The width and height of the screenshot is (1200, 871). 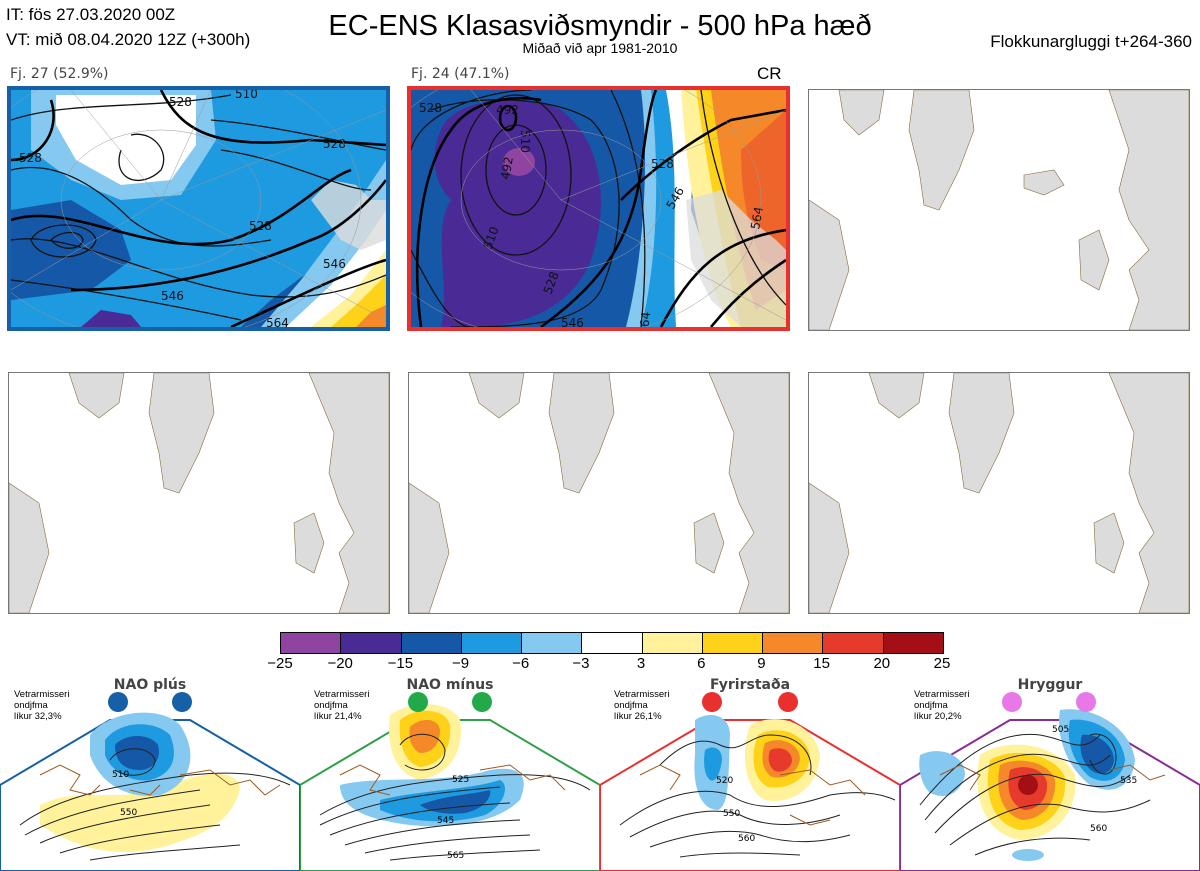 What do you see at coordinates (1128, 781) in the screenshot?
I see `regime-contour-label: 535` at bounding box center [1128, 781].